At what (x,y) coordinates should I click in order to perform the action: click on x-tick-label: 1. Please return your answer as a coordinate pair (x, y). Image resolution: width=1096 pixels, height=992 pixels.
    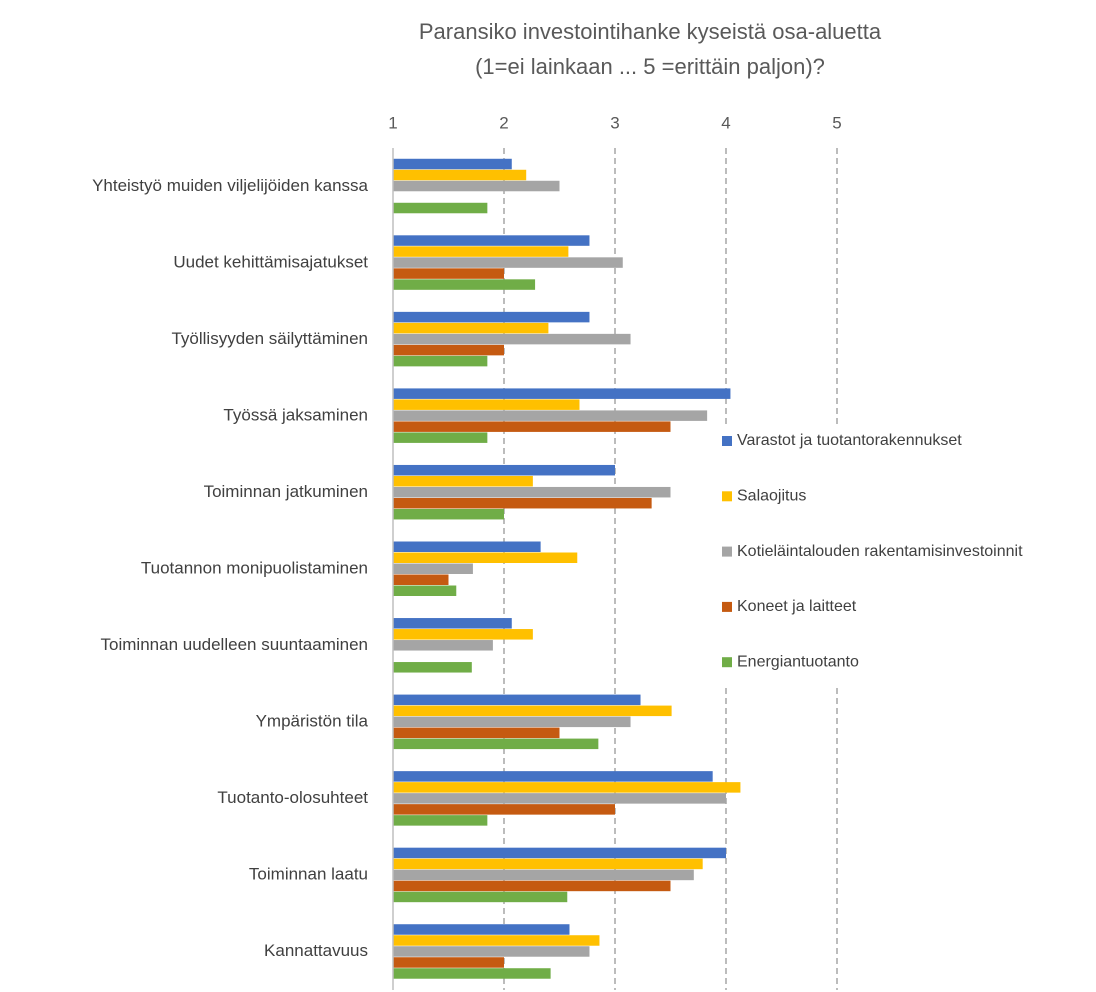
    Looking at the image, I should click on (392, 122).